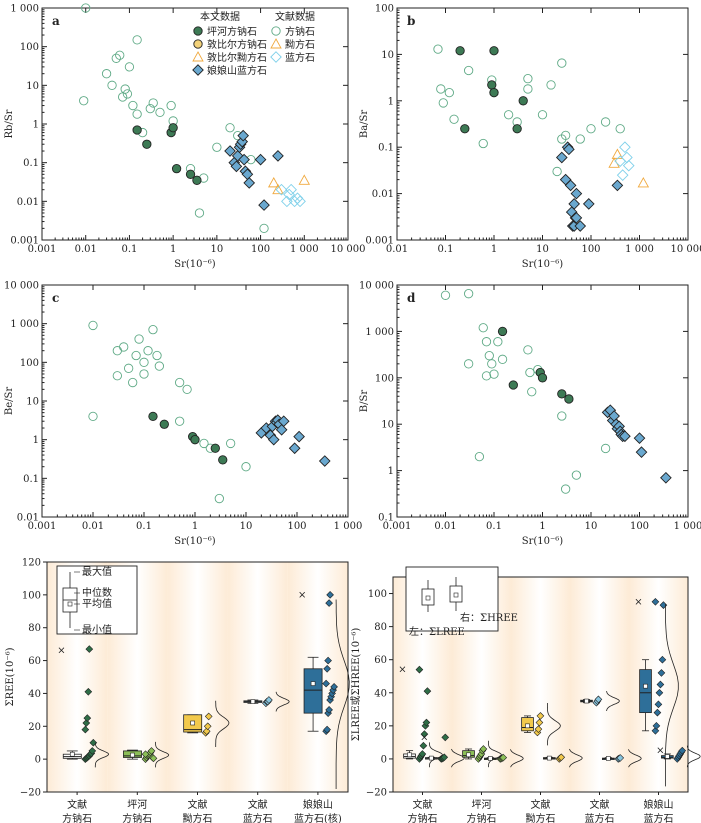 The height and width of the screenshot is (823, 701). I want to click on y-tick-label: 100, so click(29, 47).